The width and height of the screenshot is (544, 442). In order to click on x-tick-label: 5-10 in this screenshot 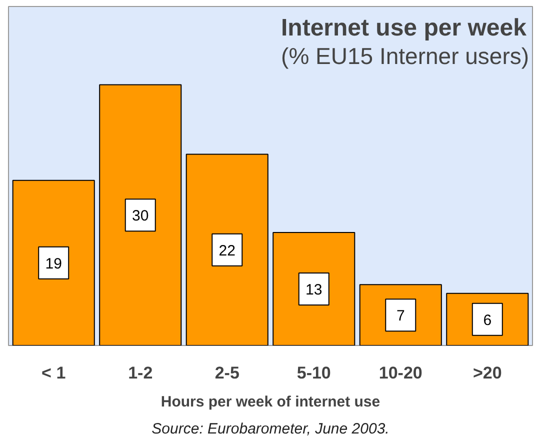, I will do `click(313, 373)`.